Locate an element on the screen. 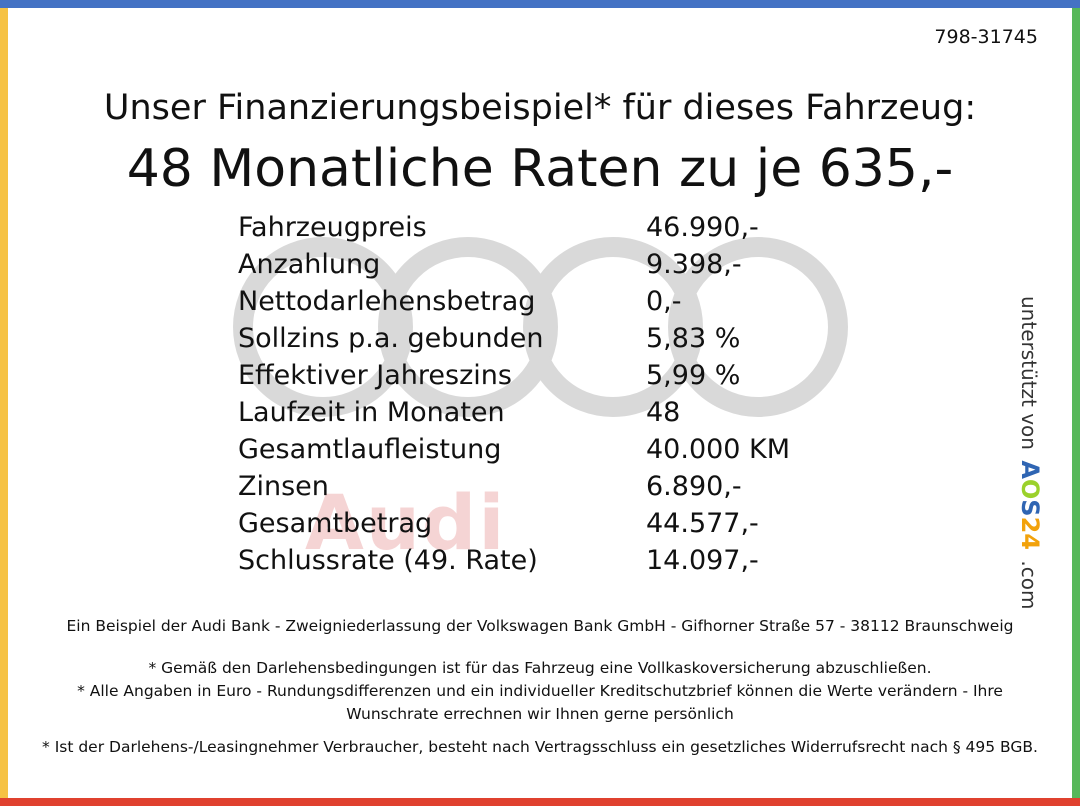  row-value: 48 is located at coordinates (663, 412).